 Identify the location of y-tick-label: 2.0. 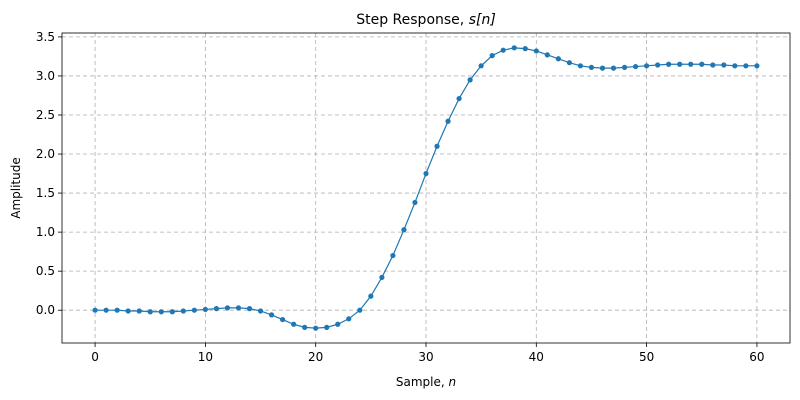
(45, 154).